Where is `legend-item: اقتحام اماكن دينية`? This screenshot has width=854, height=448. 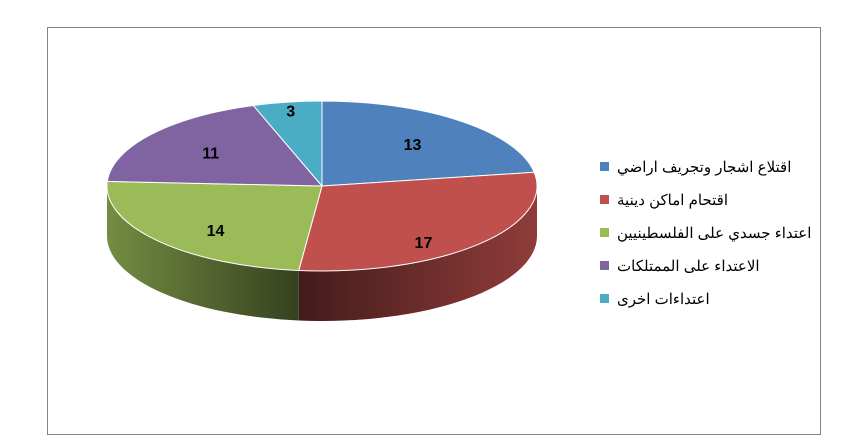 legend-item: اقتحام اماكن دينية is located at coordinates (707, 199).